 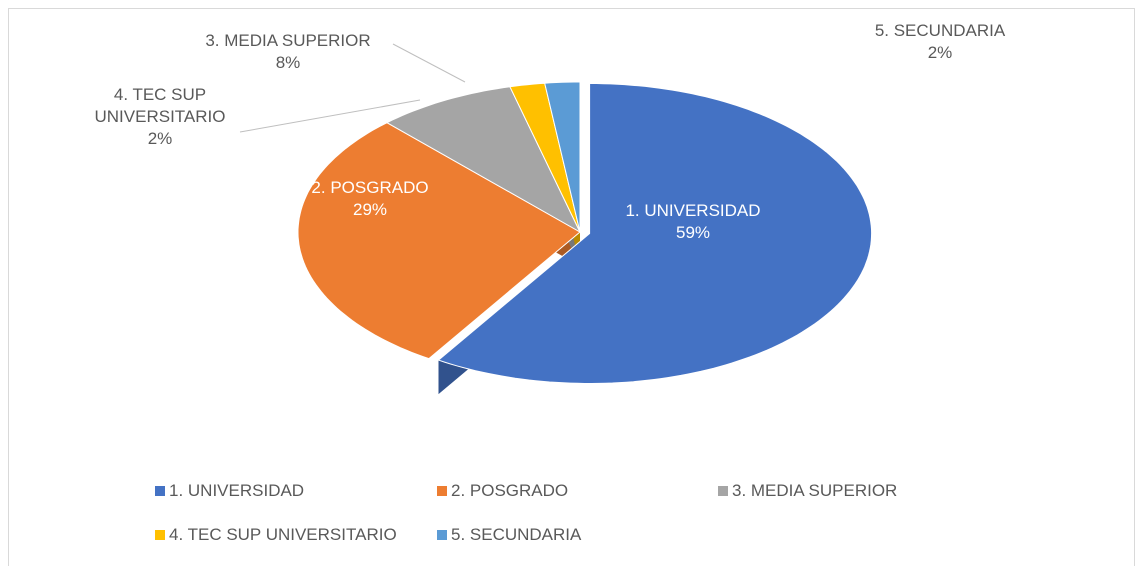 I want to click on legend-item: 4. TEC SUP UNIVERSITARIO, so click(x=276, y=535).